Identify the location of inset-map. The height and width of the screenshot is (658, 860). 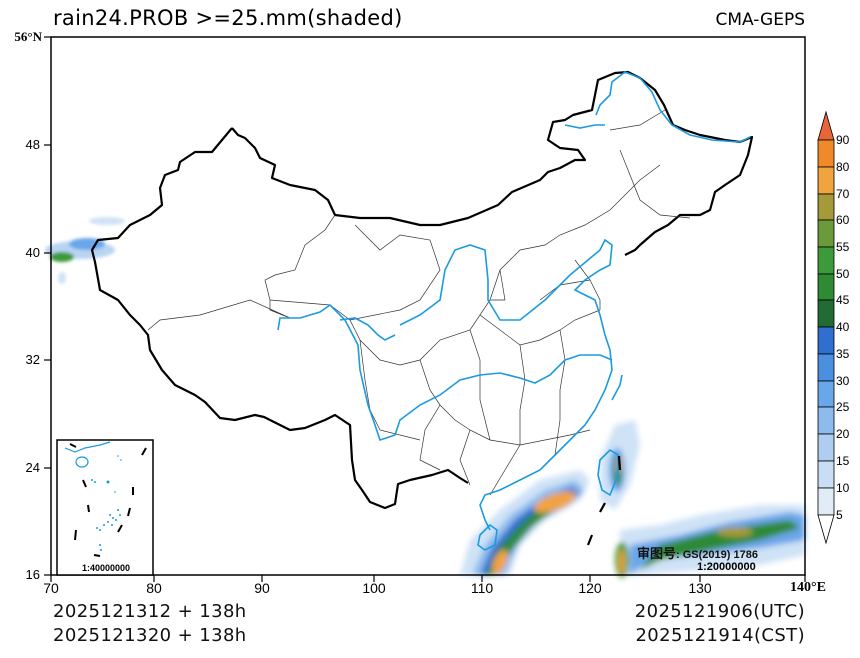
(105, 507).